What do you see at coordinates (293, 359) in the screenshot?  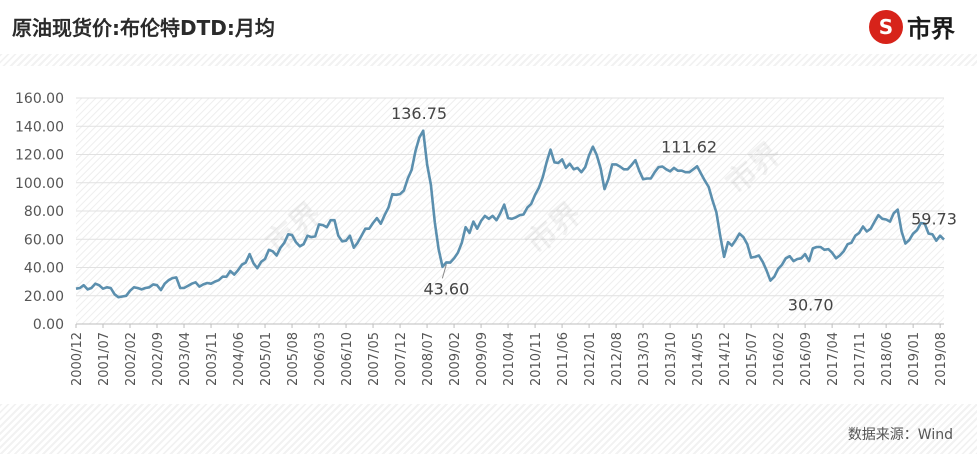 I see `x-tick-label: 2005/08` at bounding box center [293, 359].